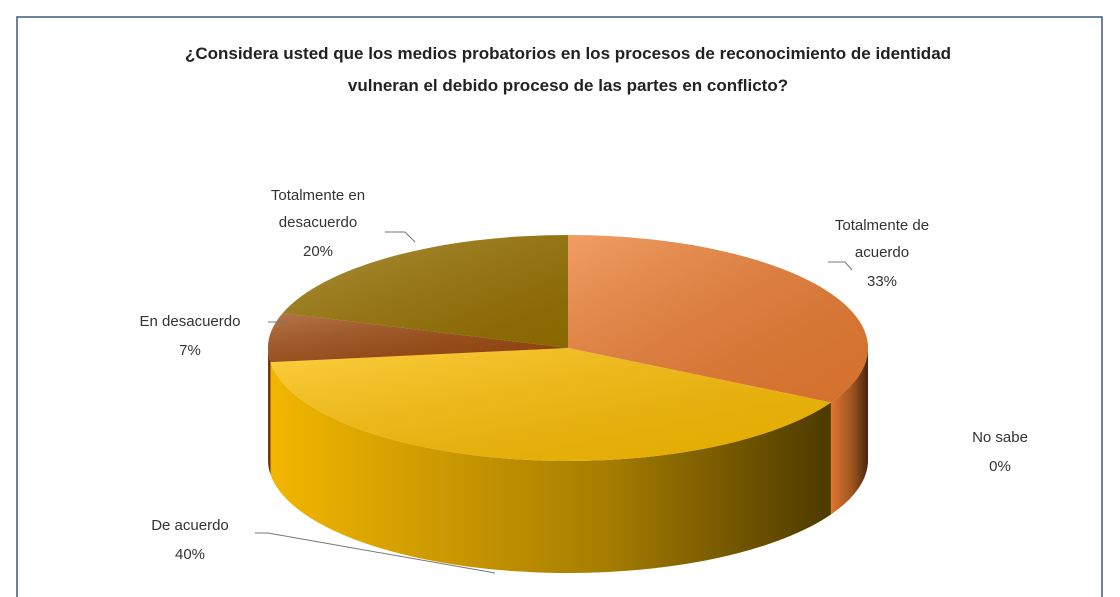 This screenshot has width=1120, height=597. Describe the element at coordinates (318, 251) in the screenshot. I see `value-label: 20%` at that location.